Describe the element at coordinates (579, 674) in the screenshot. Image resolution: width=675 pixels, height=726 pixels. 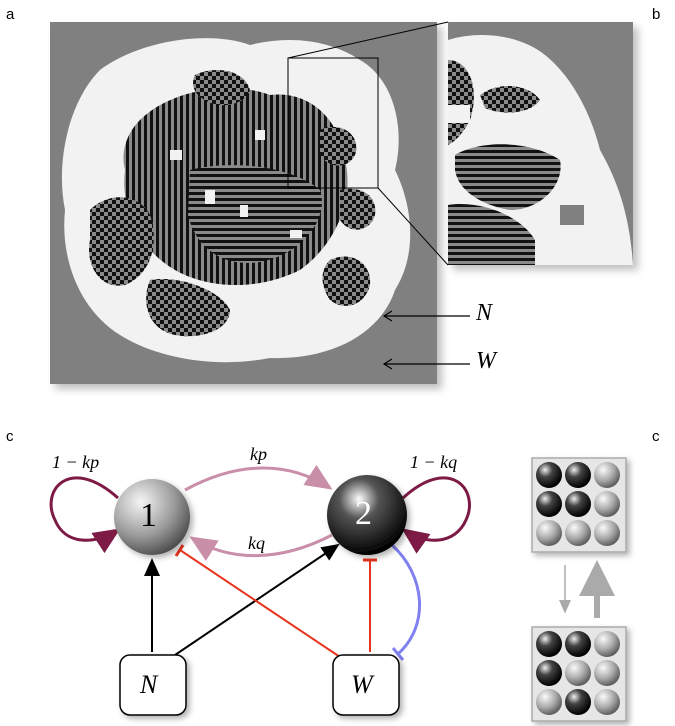
I see `grid-schematic-bottom` at that location.